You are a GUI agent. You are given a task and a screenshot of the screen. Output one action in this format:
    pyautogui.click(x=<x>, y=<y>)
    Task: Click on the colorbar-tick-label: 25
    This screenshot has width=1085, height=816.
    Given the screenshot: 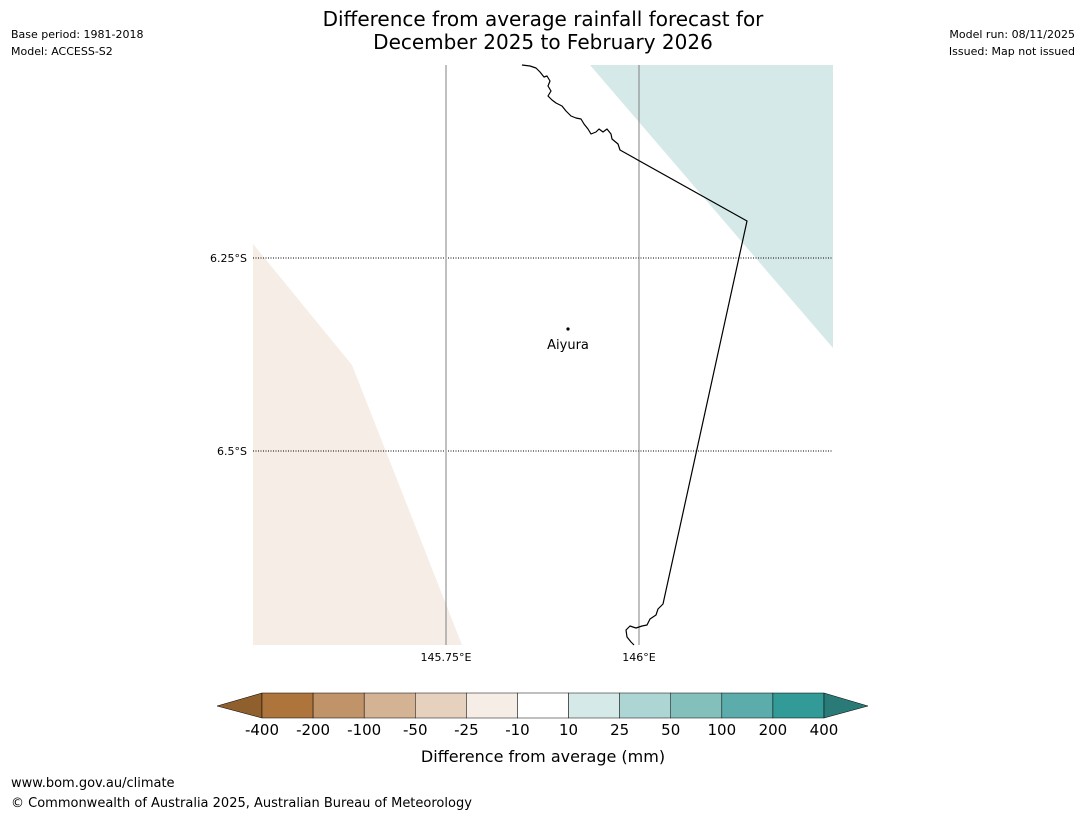 What is the action you would take?
    pyautogui.click(x=619, y=730)
    